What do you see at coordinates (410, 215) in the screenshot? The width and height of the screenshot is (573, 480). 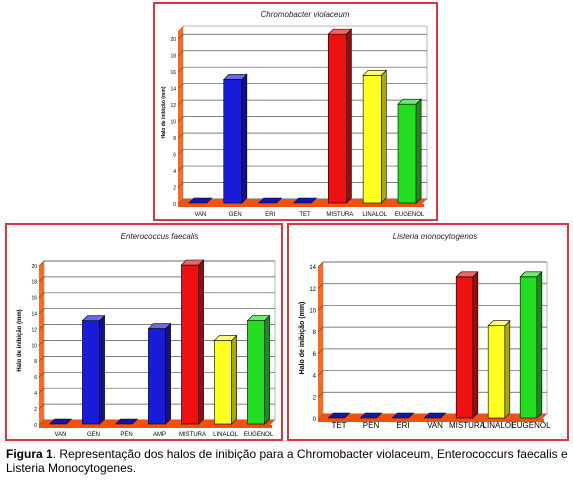 I see `x-category-label: EUGENOL` at bounding box center [410, 215].